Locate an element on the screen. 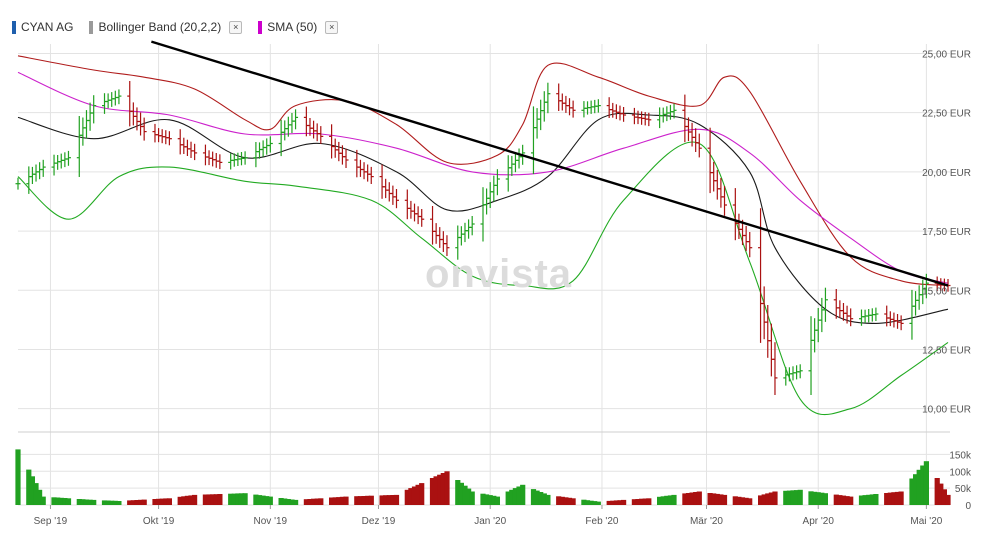  volume-tick-label: 50k is located at coordinates (963, 489).